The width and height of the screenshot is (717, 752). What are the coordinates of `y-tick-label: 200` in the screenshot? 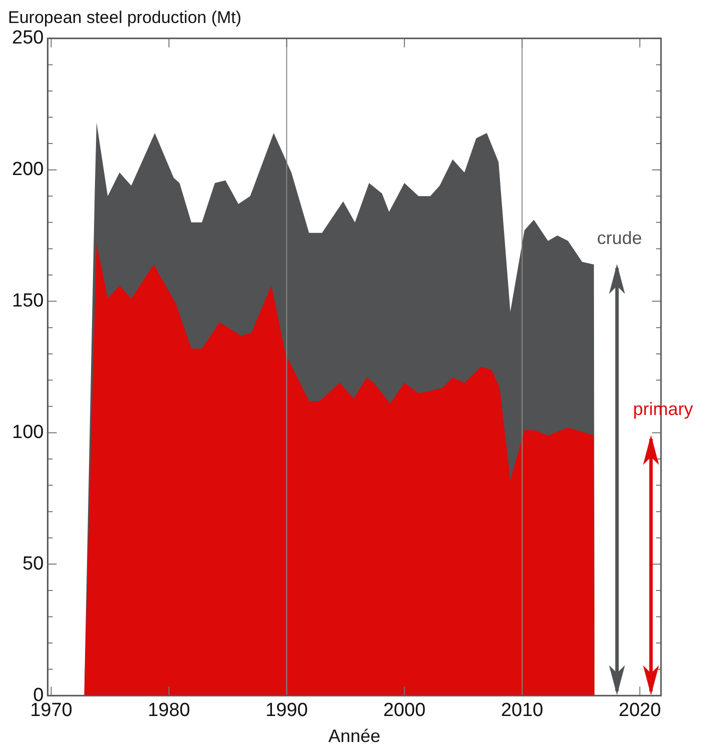 It's located at (28, 169).